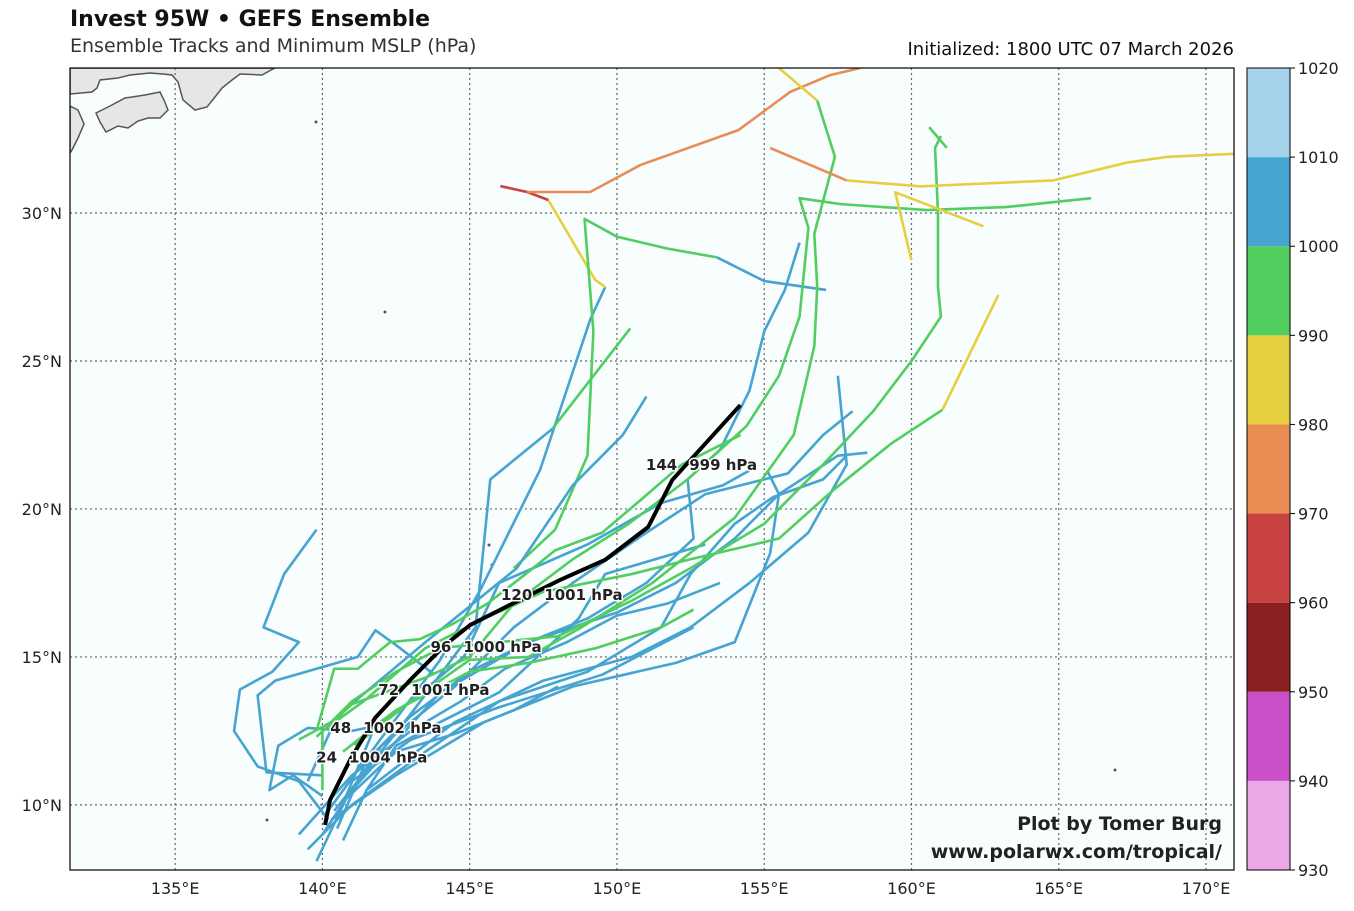 This screenshot has width=1354, height=911. I want to click on forecast-hour-label: 24, so click(326, 758).